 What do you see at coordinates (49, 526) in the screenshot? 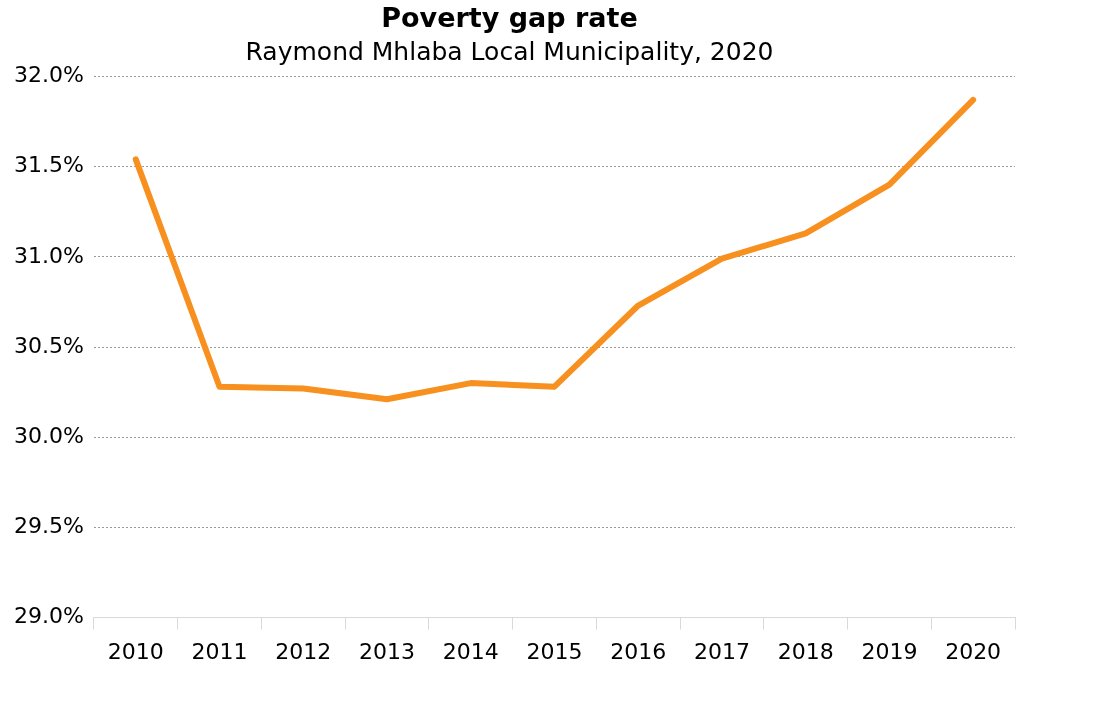
I see `y-tick-label: 29.5%` at bounding box center [49, 526].